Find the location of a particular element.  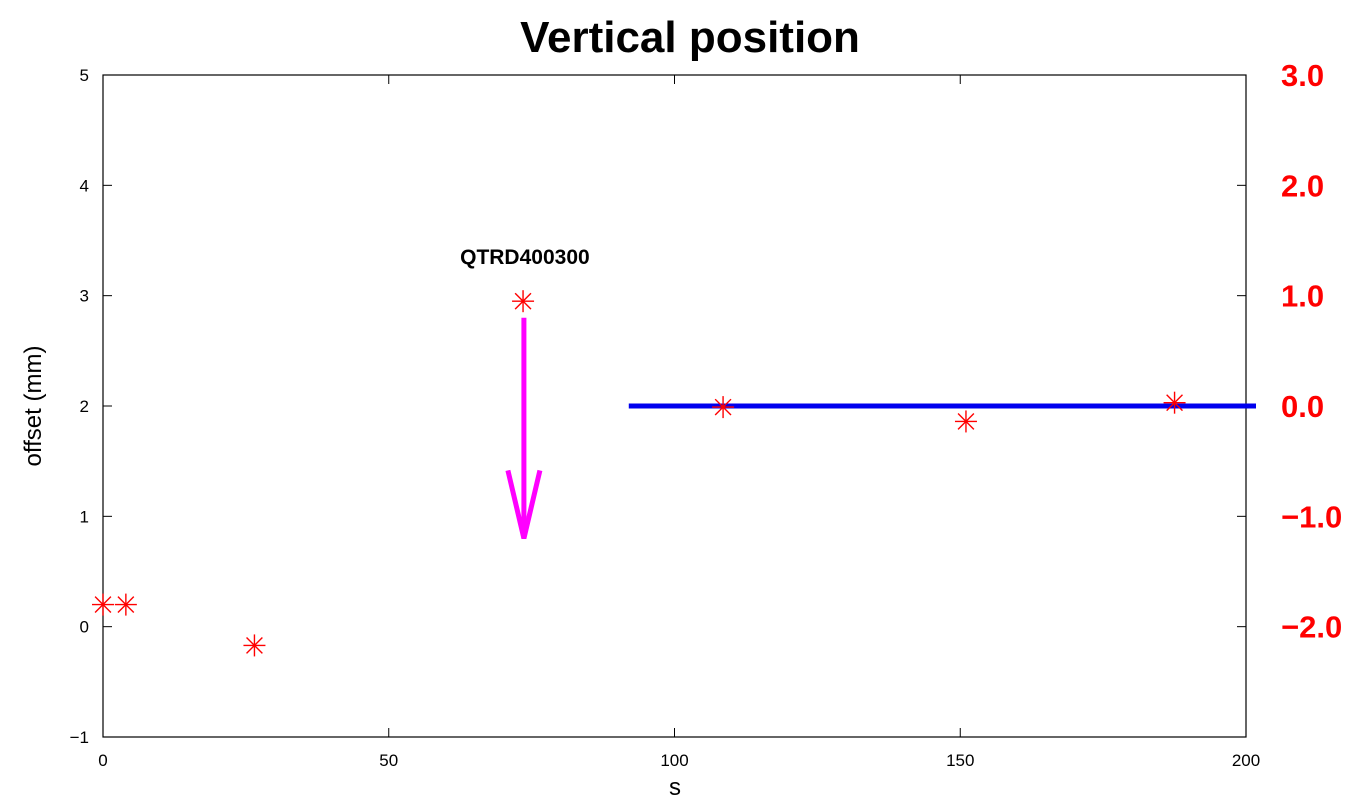

right-tick-label: 0.0 is located at coordinates (1302, 406).